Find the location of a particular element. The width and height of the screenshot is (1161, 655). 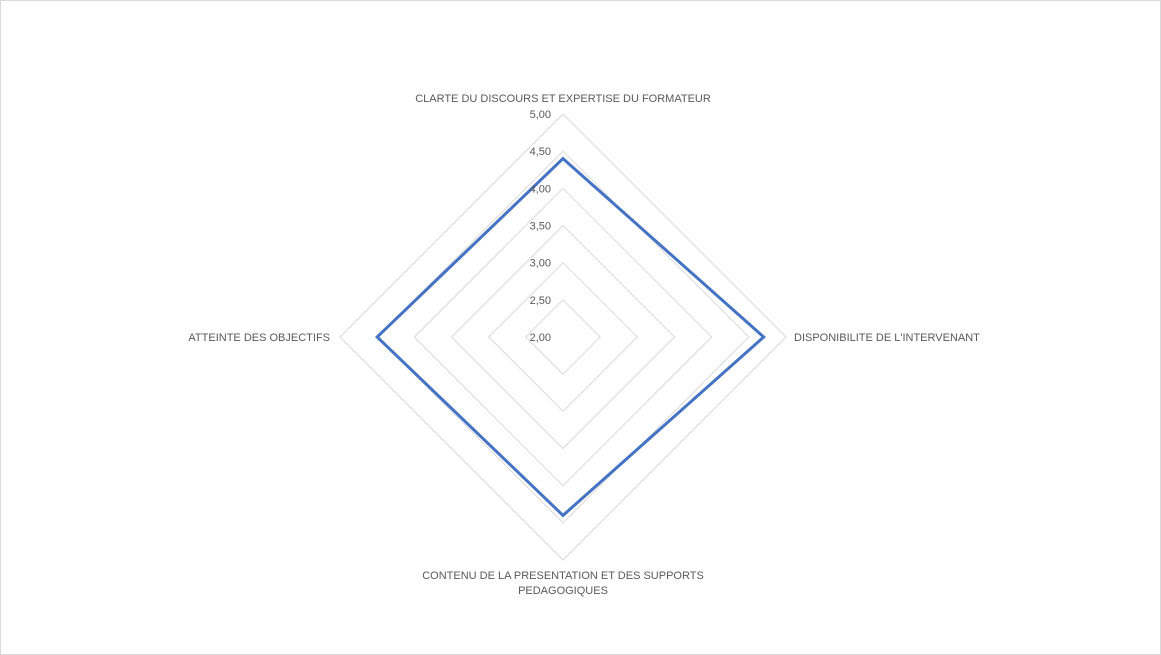

axis-label: PEDAGOGIQUES is located at coordinates (563, 591).